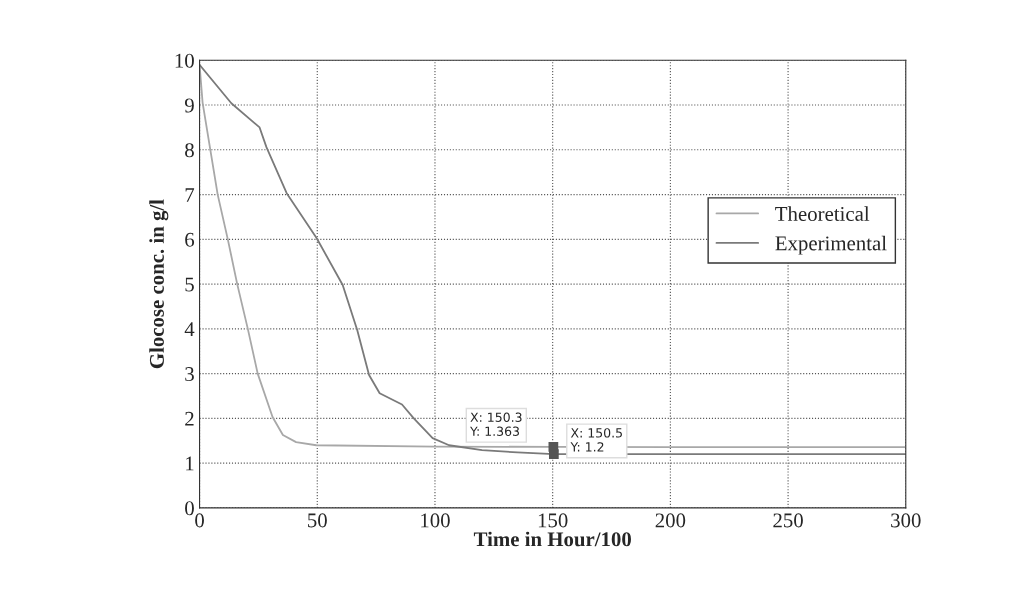 The height and width of the screenshot is (609, 1034). I want to click on y-tick-label: 2, so click(189, 418).